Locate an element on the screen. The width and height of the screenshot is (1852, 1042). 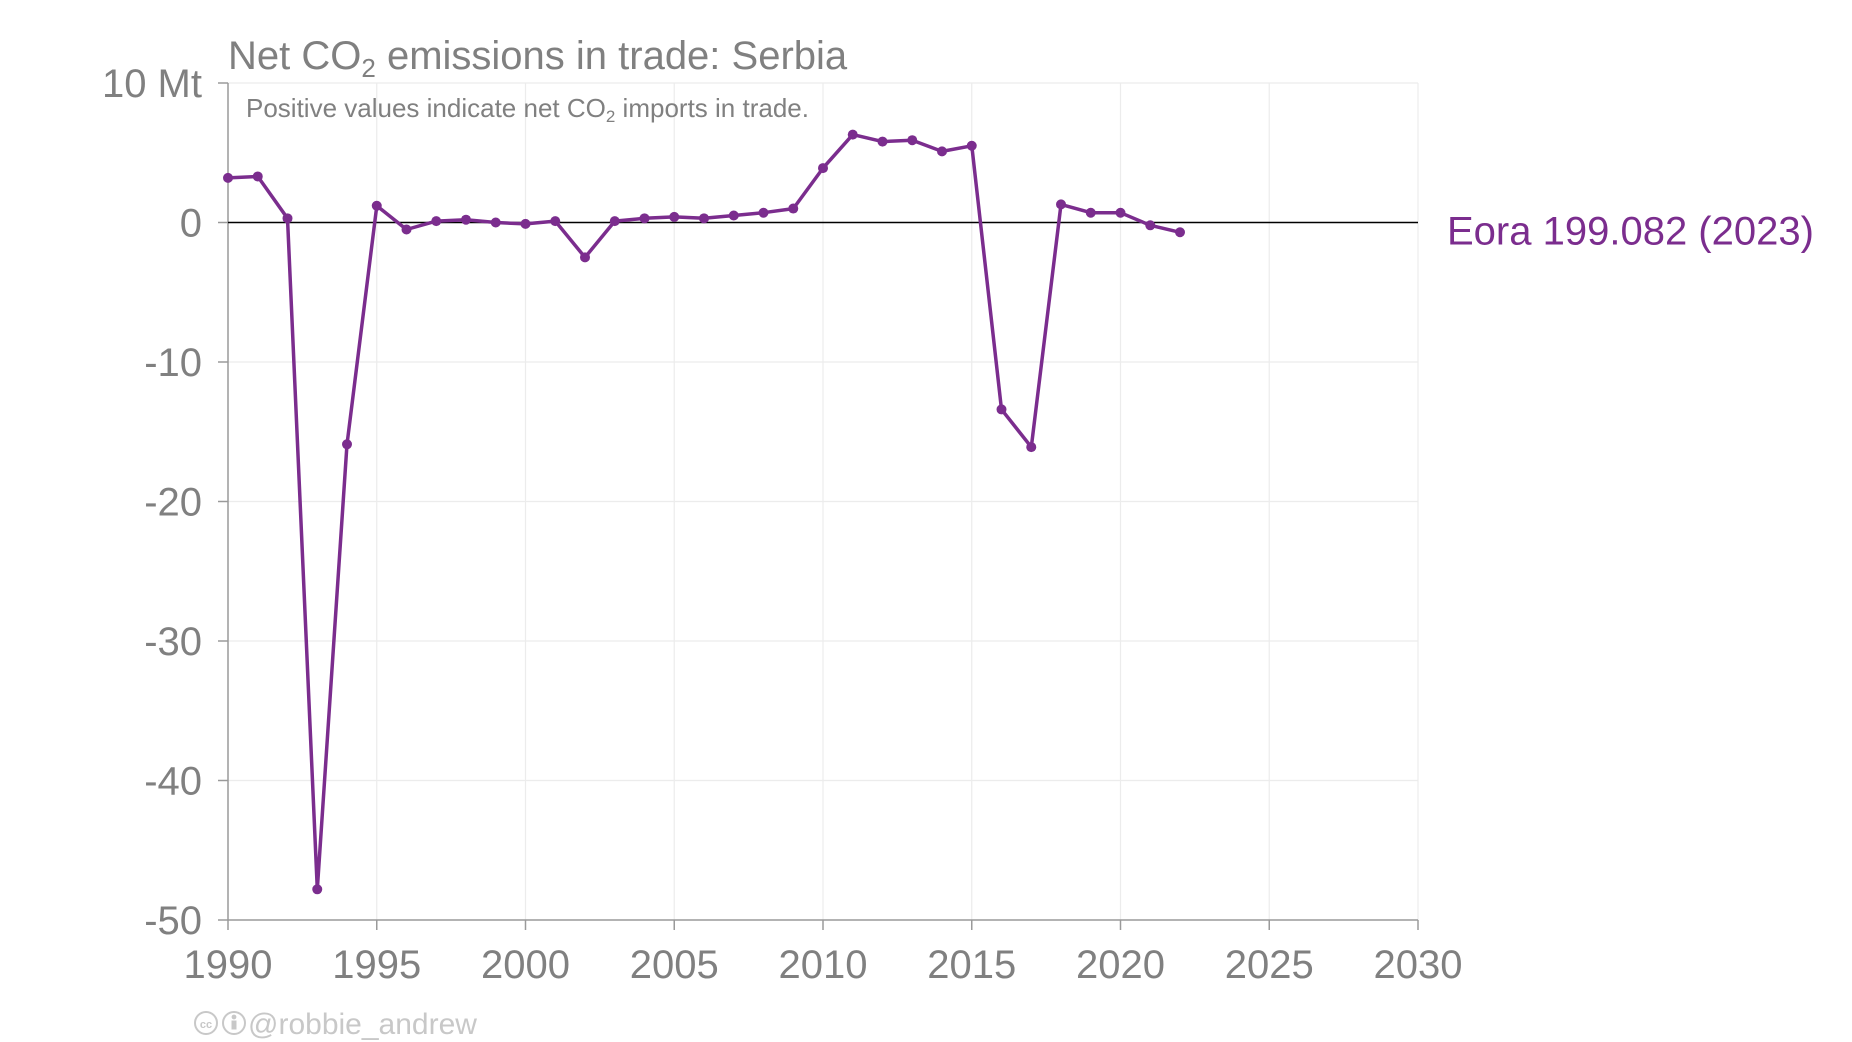
x-tick-label: 2000 is located at coordinates (525, 965).